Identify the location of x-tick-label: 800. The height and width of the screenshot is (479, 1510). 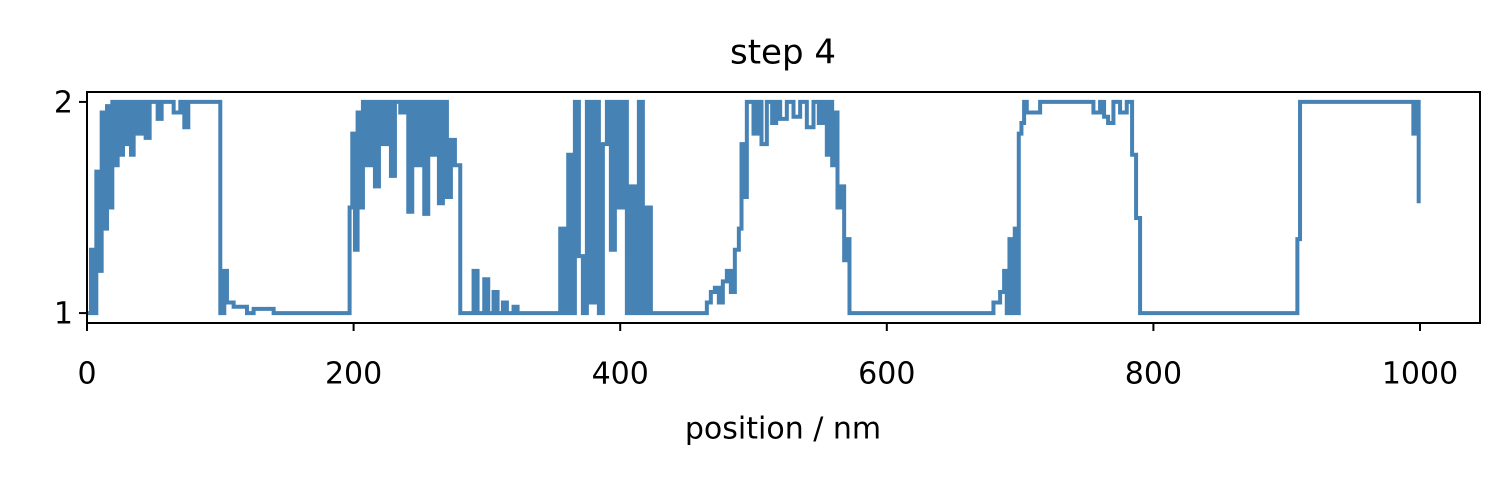
(1153, 374).